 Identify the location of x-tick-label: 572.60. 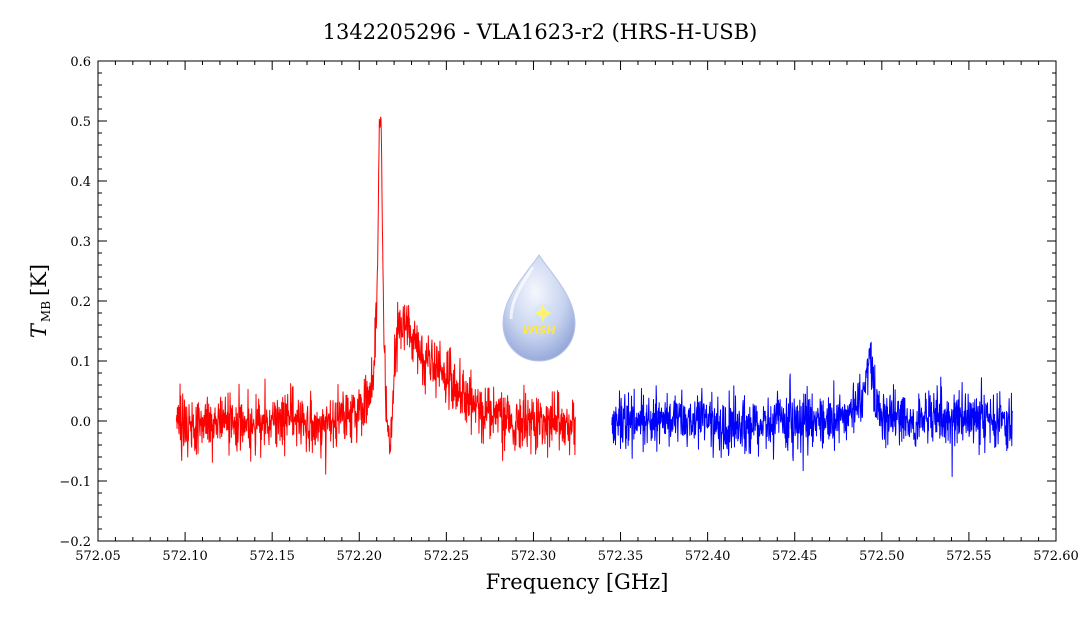
(1056, 556).